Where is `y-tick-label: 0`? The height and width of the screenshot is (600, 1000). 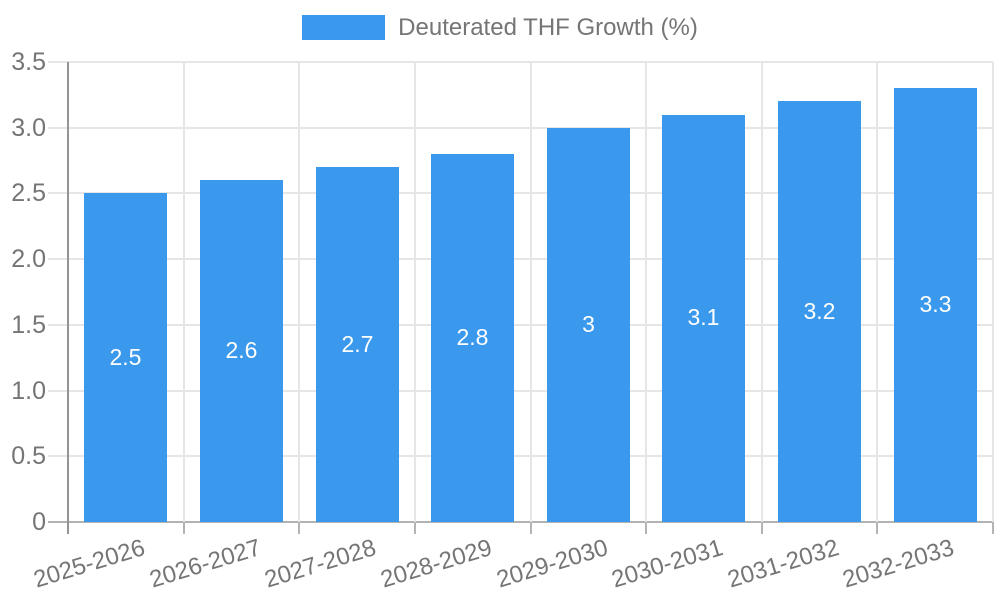
y-tick-label: 0 is located at coordinates (39, 522).